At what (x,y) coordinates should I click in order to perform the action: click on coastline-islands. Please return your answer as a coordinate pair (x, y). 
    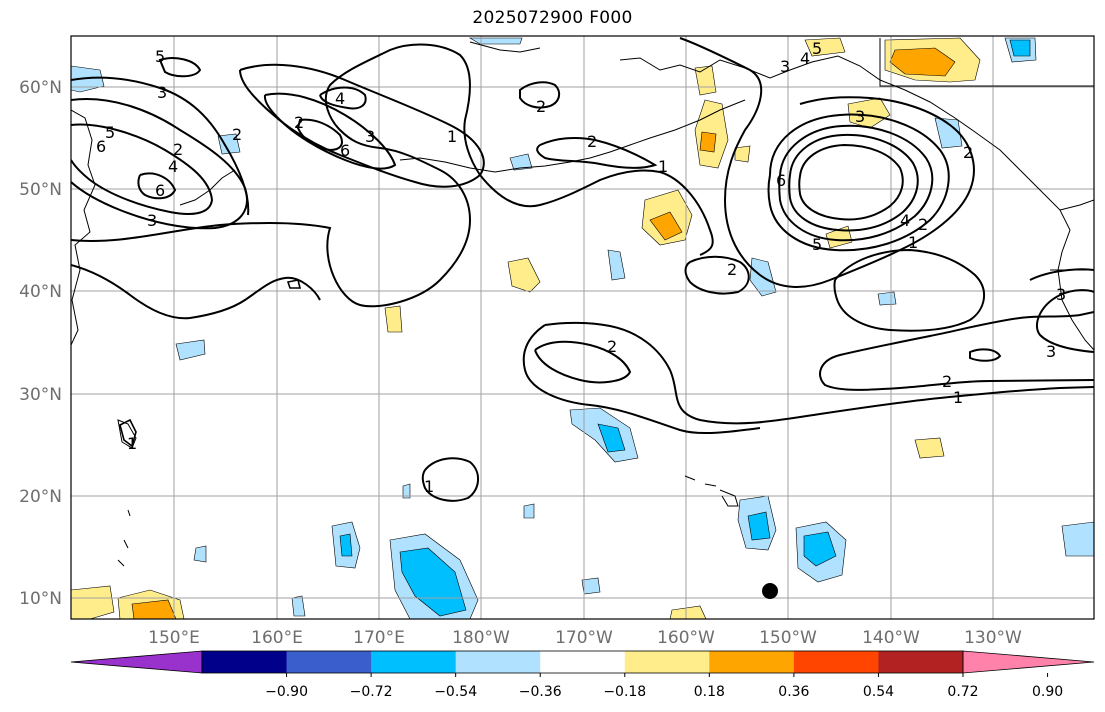
    Looking at the image, I should click on (127, 434).